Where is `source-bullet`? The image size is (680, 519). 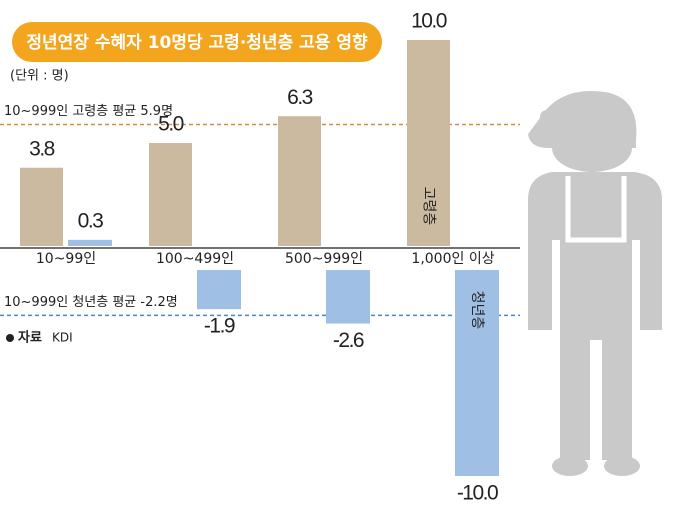 source-bullet is located at coordinates (10, 338).